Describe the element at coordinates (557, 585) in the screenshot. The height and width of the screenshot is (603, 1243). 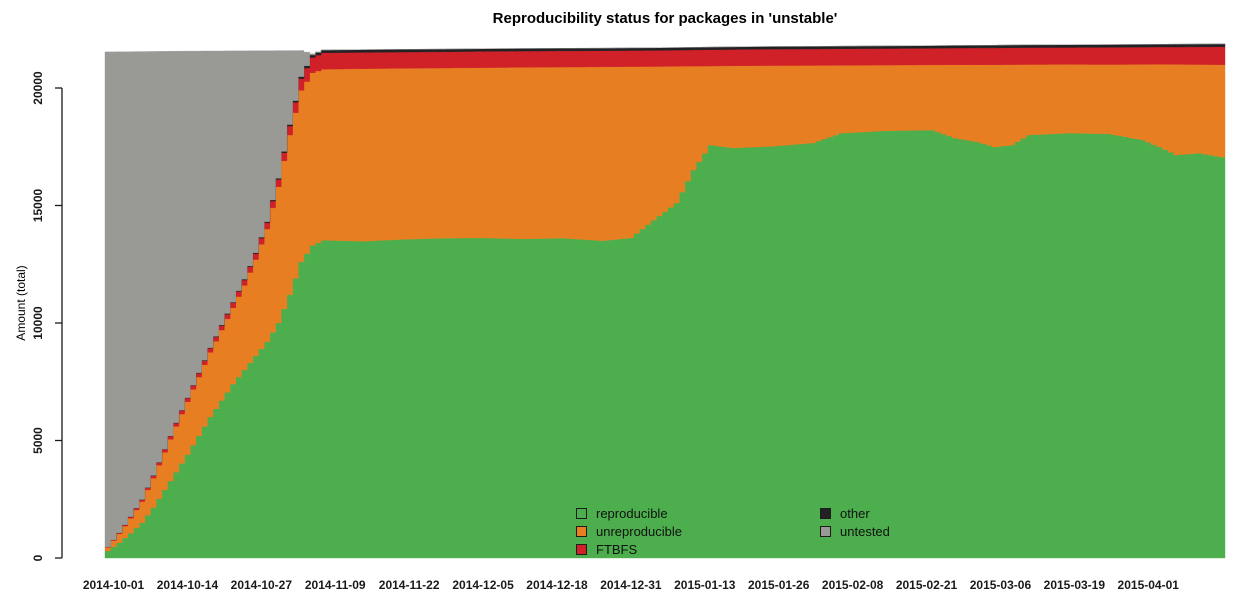
I see `x-tick-label: 2014-12-18` at that location.